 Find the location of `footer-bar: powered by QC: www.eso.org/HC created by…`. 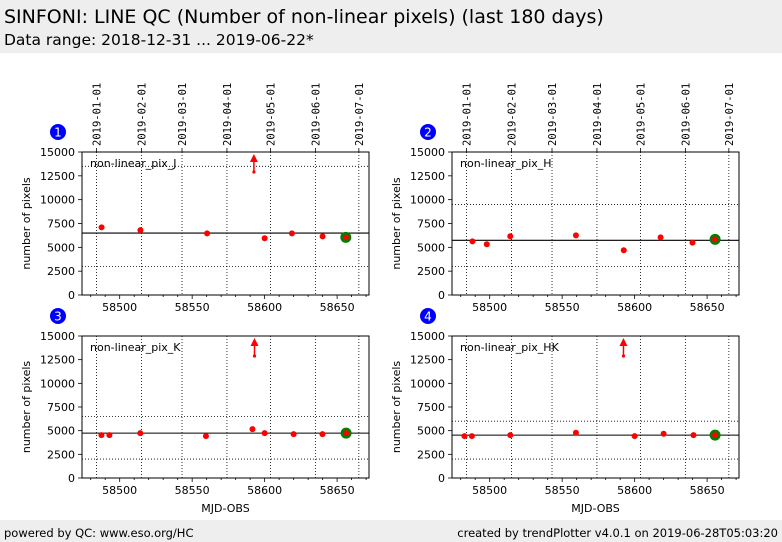

footer-bar: powered by QC: www.eso.org/HC created by… is located at coordinates (391, 531).